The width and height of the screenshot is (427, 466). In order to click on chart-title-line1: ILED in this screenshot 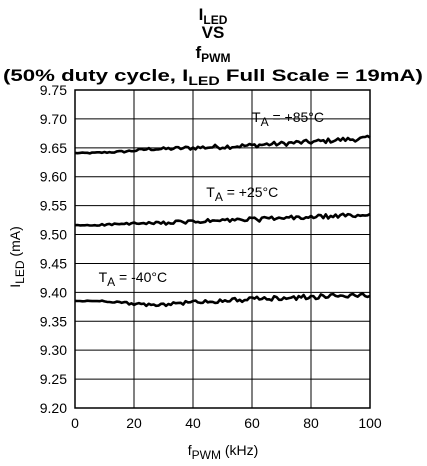, I will do `click(213, 16)`.